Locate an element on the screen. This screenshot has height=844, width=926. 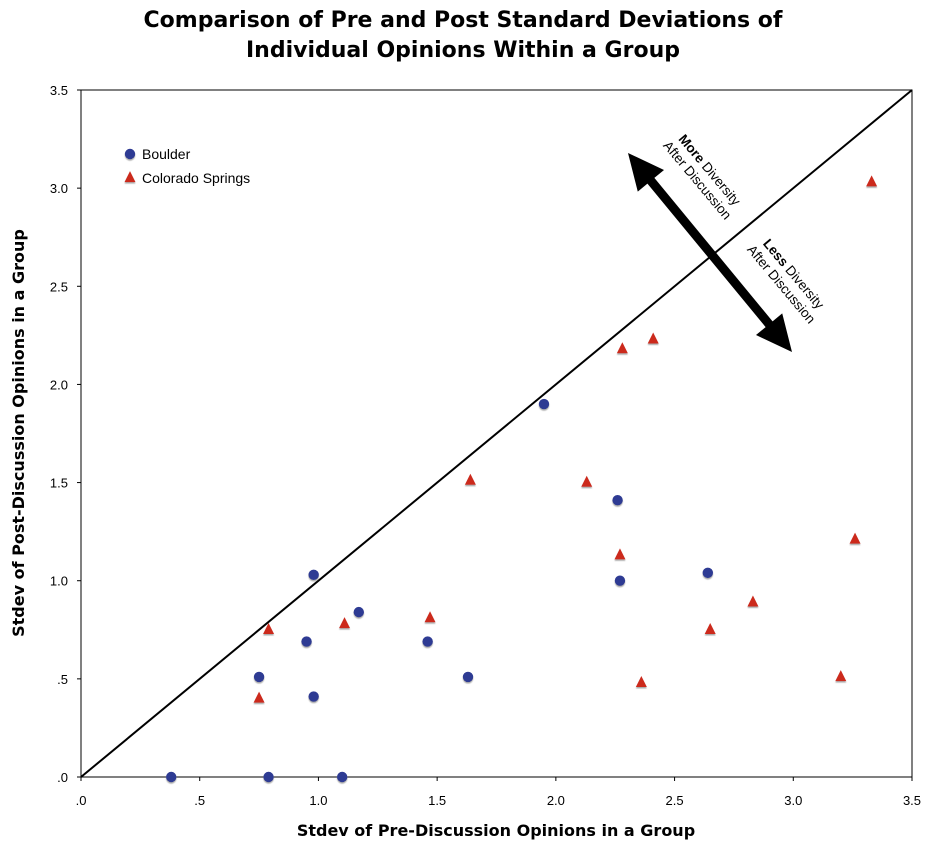
y-tick-label: 3.0 is located at coordinates (59, 188).